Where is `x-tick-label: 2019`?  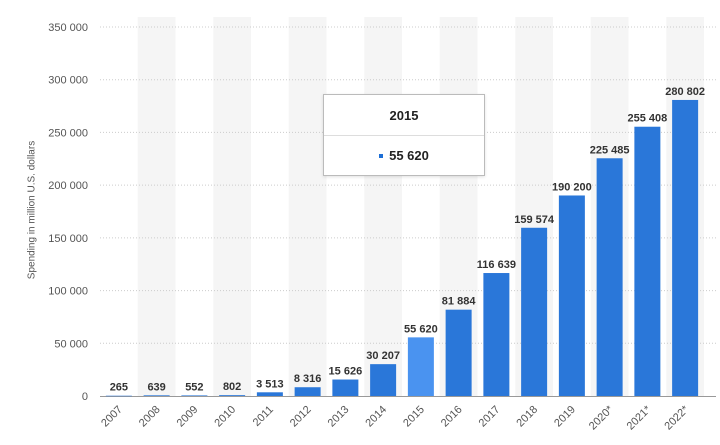
x-tick-label: 2019 is located at coordinates (565, 417).